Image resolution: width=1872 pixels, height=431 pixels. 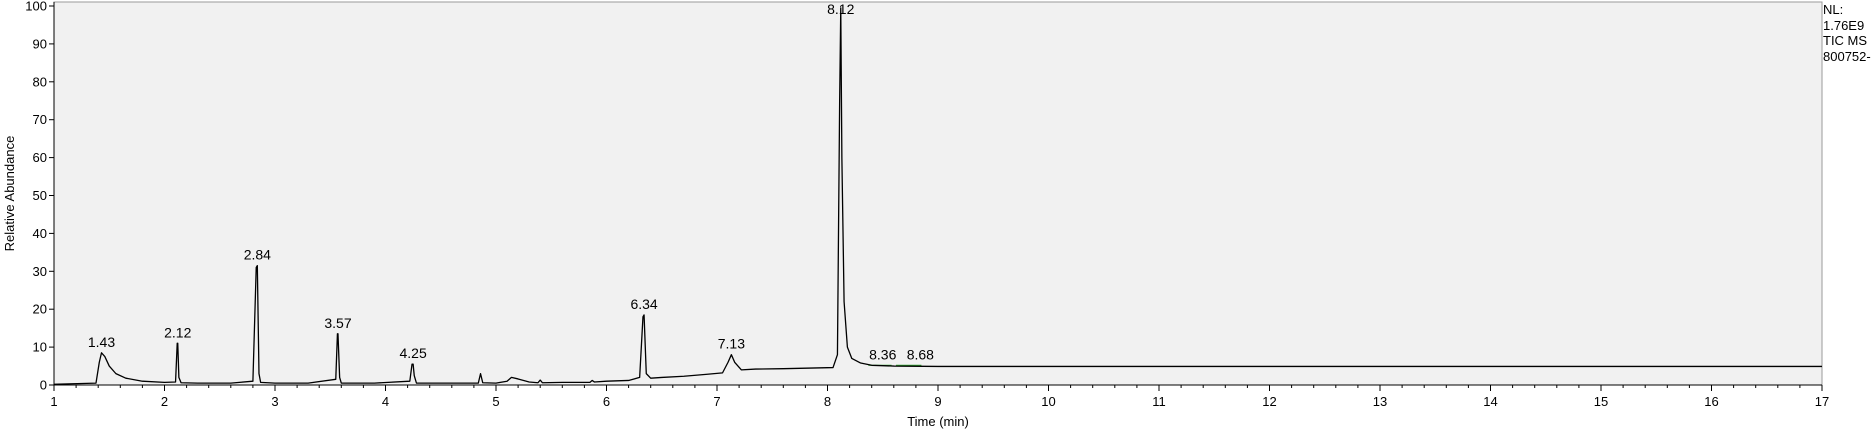 What do you see at coordinates (164, 401) in the screenshot?
I see `x-tick-label-2: 2` at bounding box center [164, 401].